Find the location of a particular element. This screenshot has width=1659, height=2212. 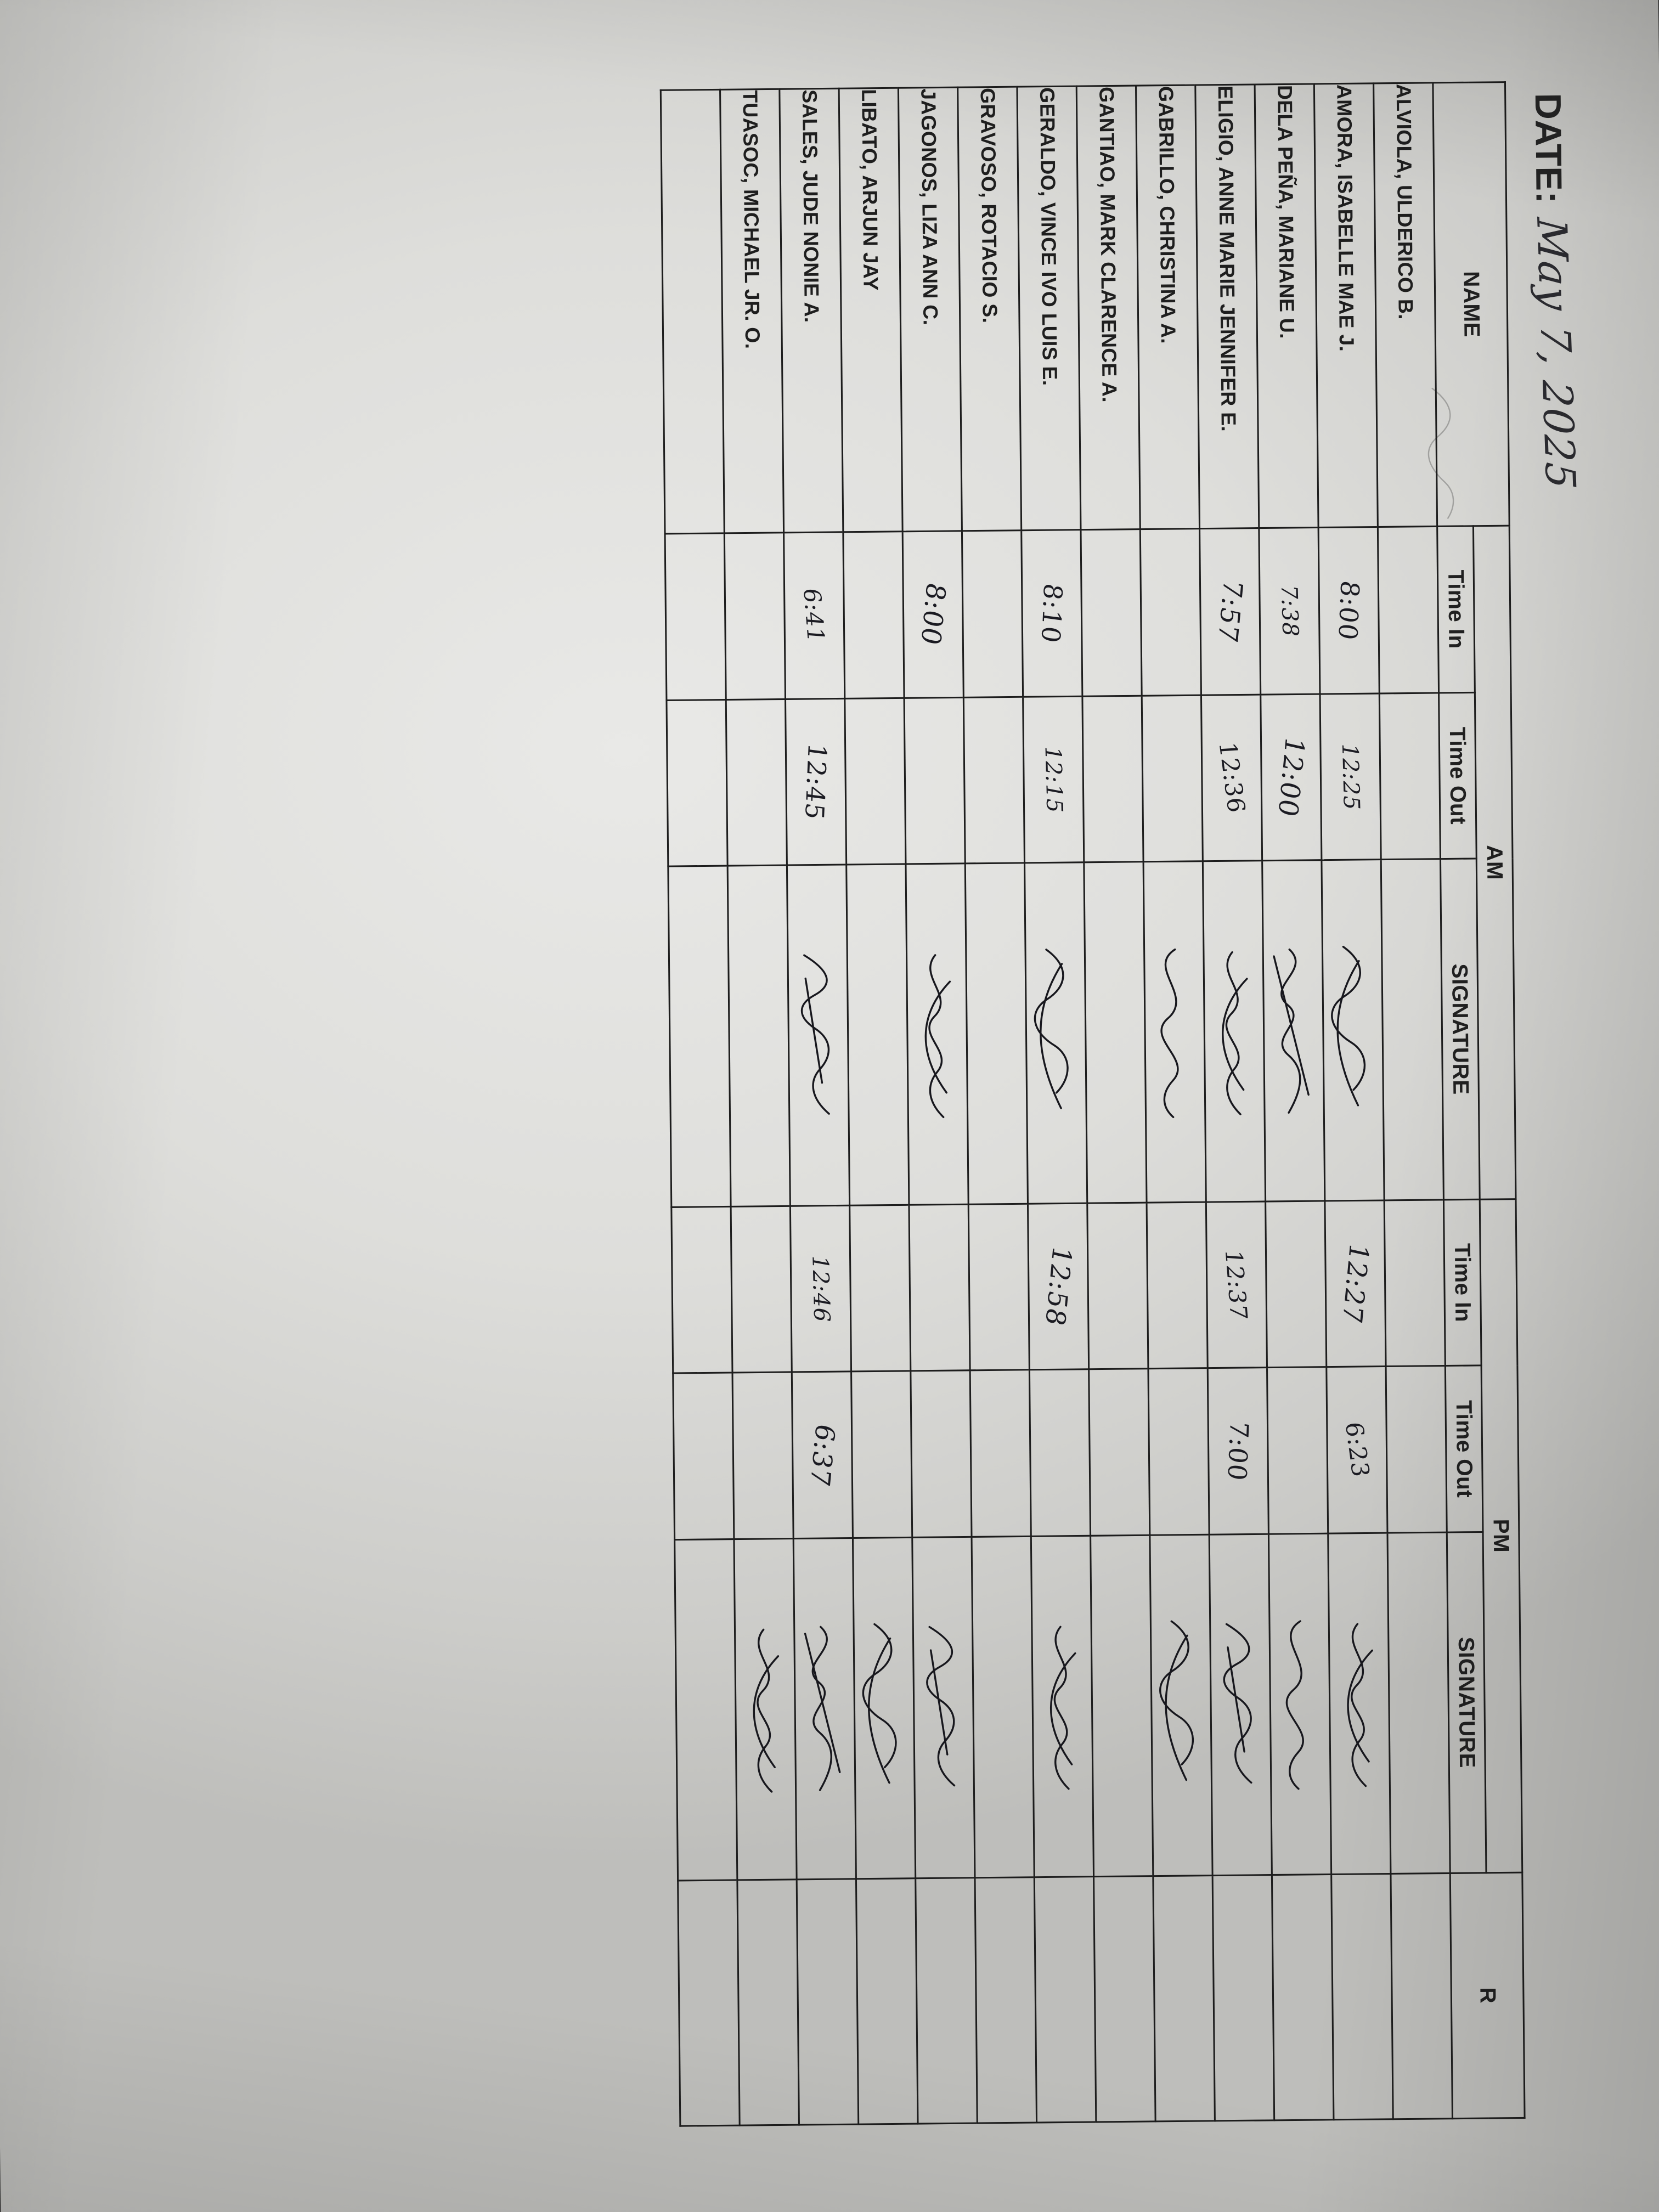

cell-am-out: 12:15 is located at coordinates (1053, 780).